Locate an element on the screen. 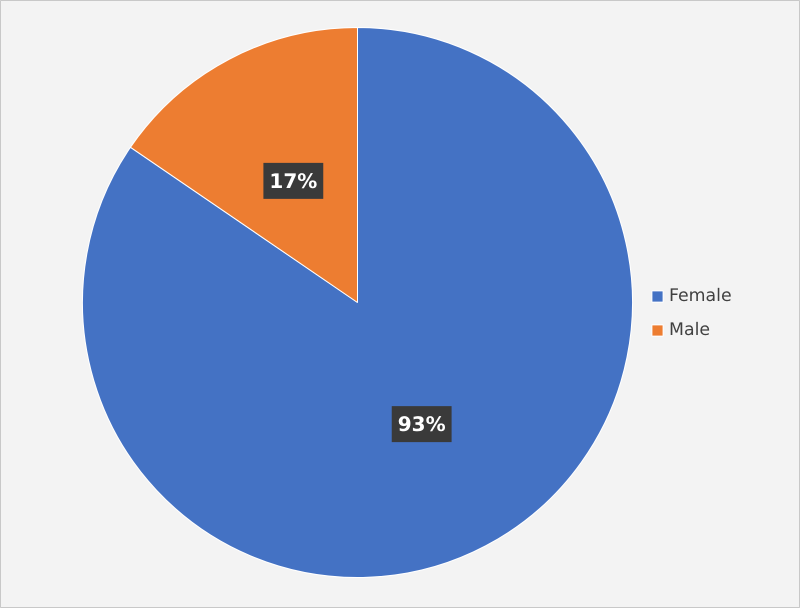 This screenshot has height=608, width=800. data-label: 17% is located at coordinates (293, 180).